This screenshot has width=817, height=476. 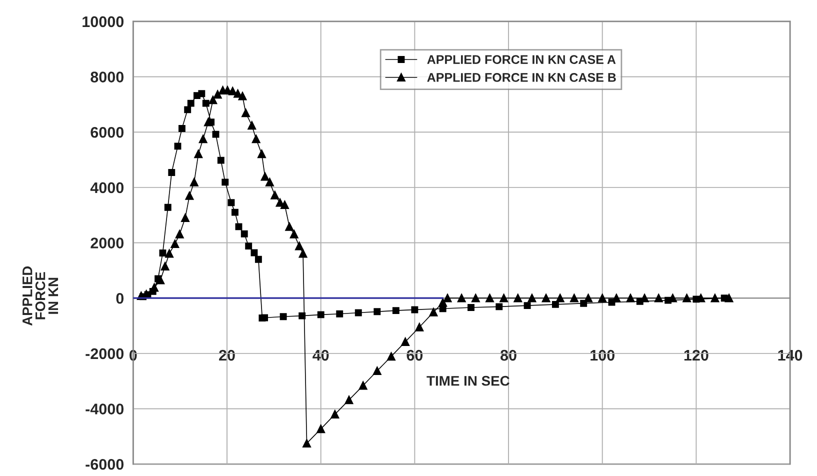 I want to click on y-tick-label: -4000, so click(x=105, y=409).